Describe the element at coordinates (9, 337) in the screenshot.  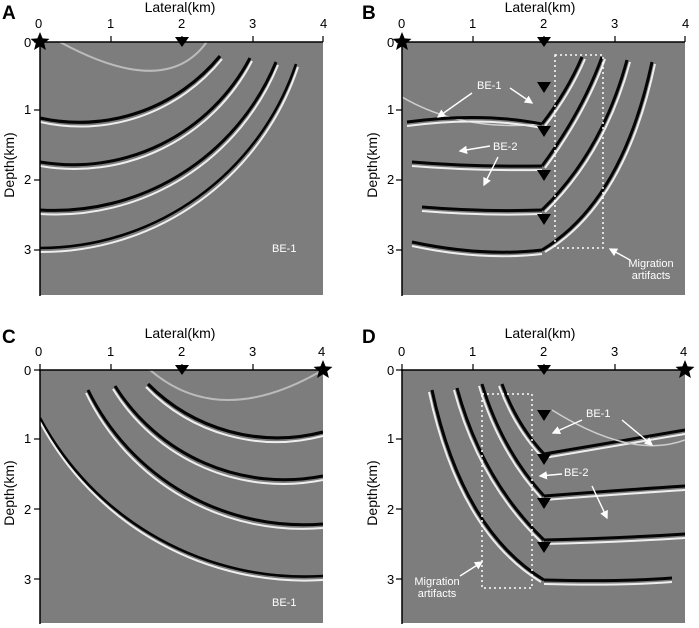
I see `panel-label: C` at that location.